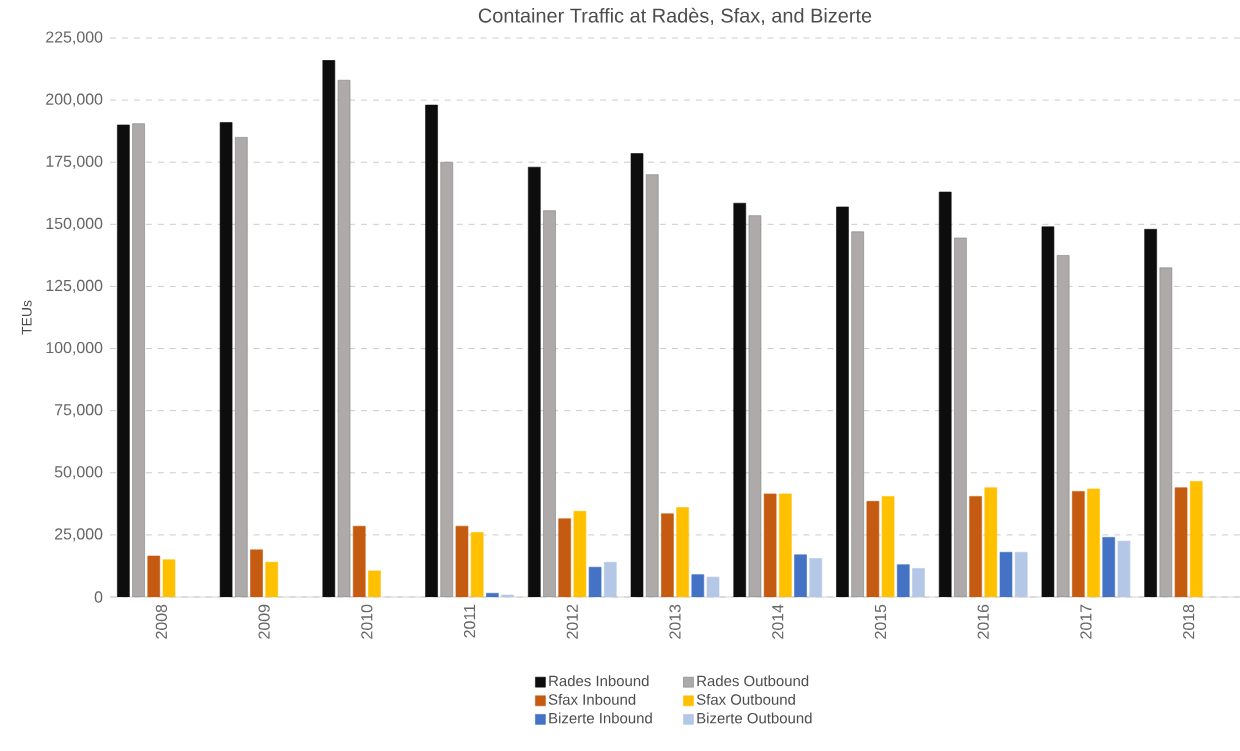 This screenshot has height=751, width=1240. Describe the element at coordinates (1086, 621) in the screenshot. I see `x-tick-label: 2017` at that location.